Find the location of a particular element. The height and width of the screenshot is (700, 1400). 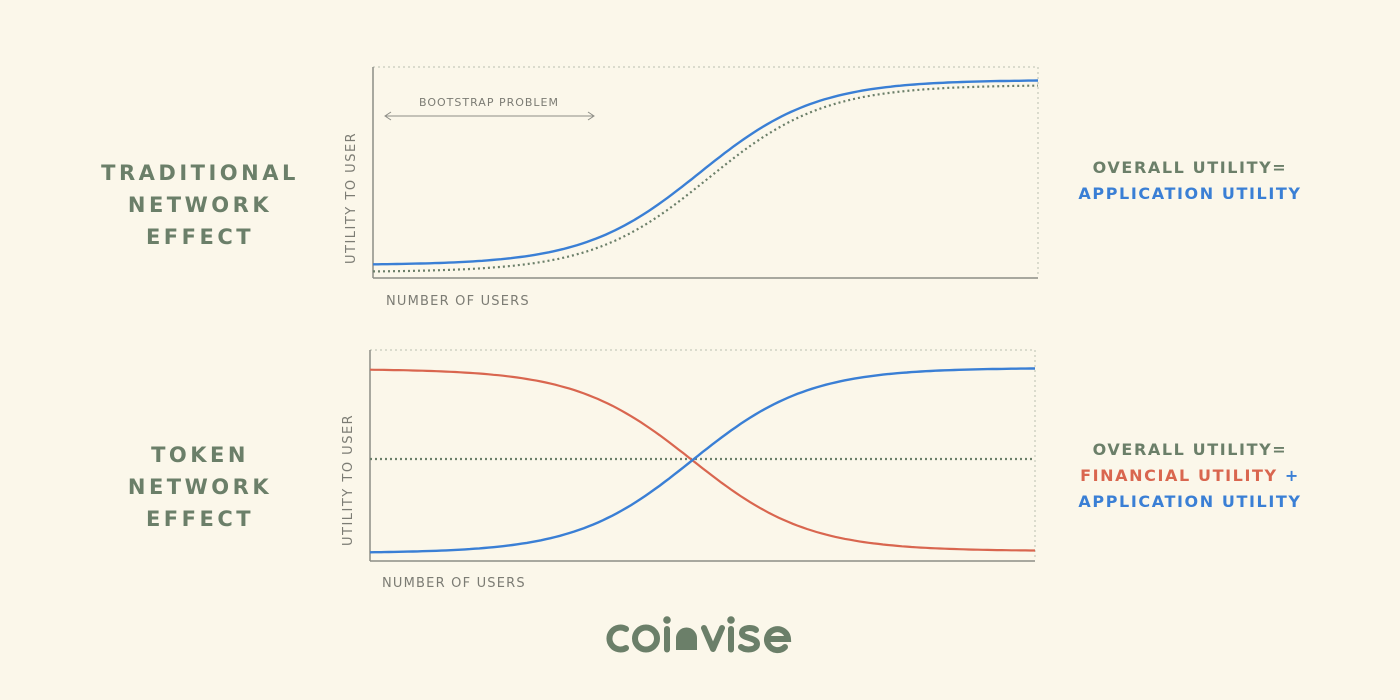

financial-utility-text: FINANCIAL UTILITY is located at coordinates (1179, 475).